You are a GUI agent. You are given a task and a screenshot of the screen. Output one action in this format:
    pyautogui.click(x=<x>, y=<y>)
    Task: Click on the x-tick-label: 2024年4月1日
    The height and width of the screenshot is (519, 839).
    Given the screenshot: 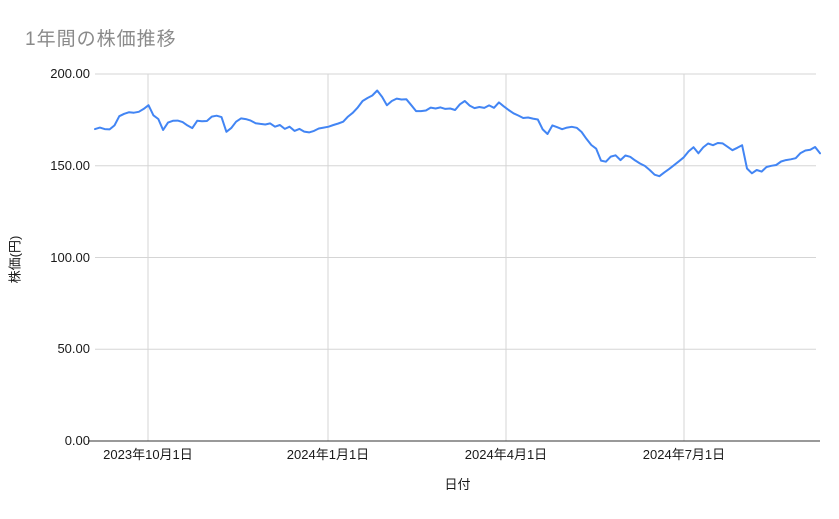 What is the action you would take?
    pyautogui.click(x=506, y=454)
    